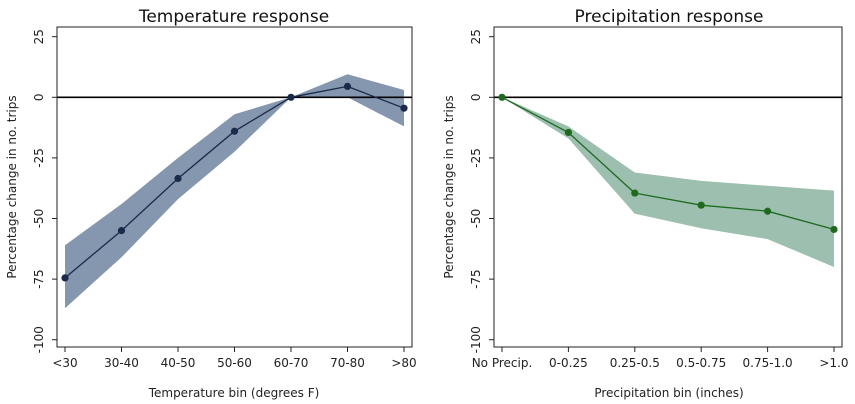 This screenshot has width=855, height=404. What do you see at coordinates (234, 363) in the screenshot?
I see `x-tick-label: 50-60` at bounding box center [234, 363].